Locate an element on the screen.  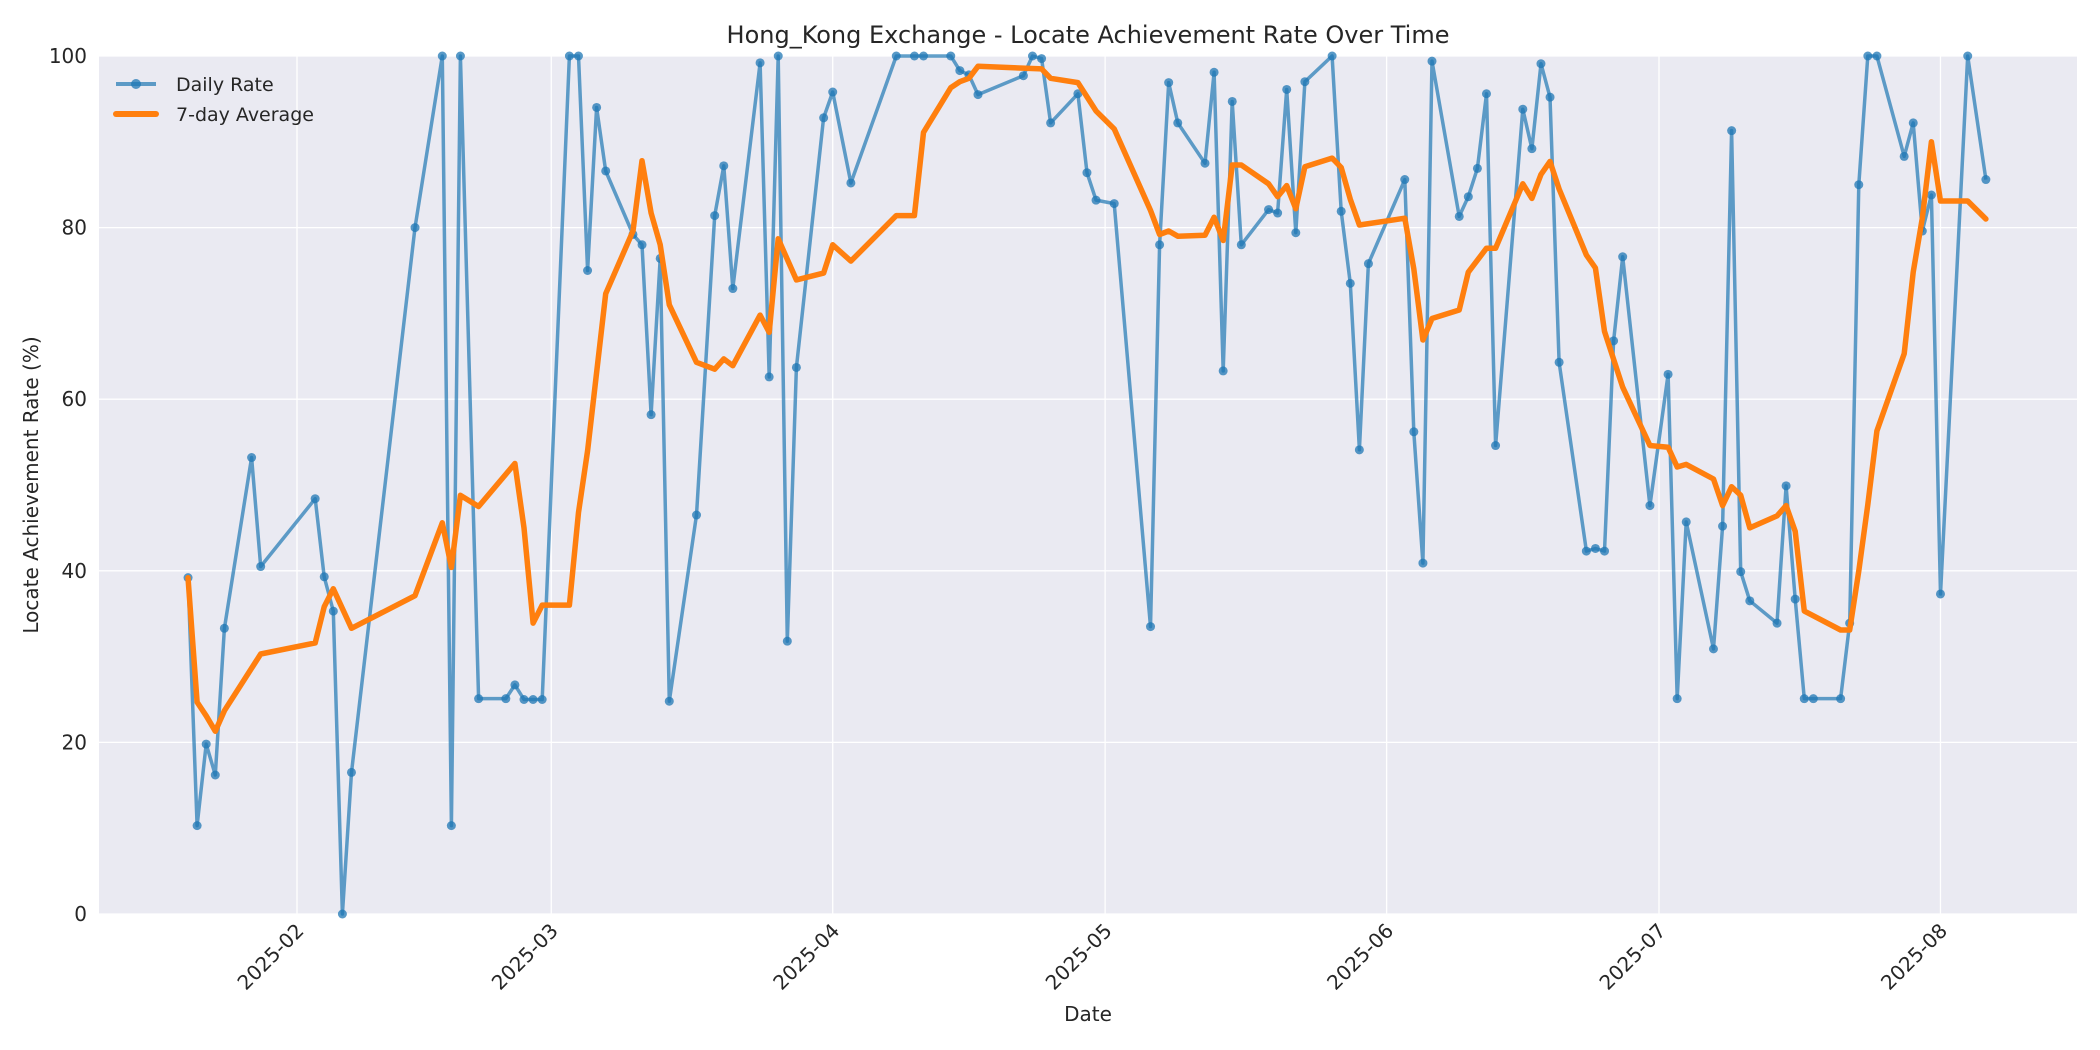
y-tick-label: 100 is located at coordinates (68, 56).